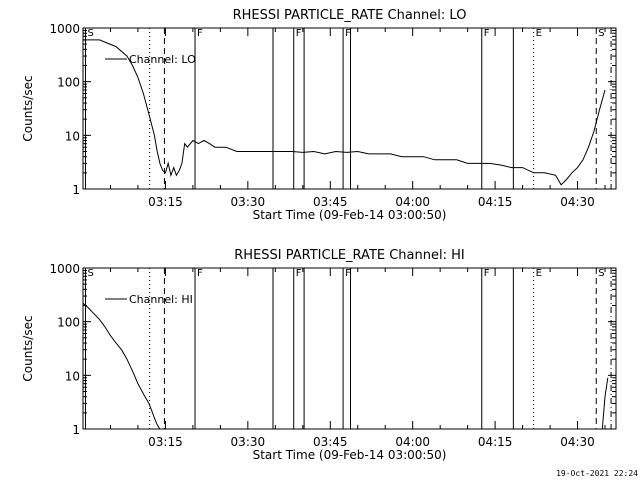 The height and width of the screenshot is (480, 640). Describe the element at coordinates (349, 255) in the screenshot. I see `chart-title: RHESSI PARTICLE_RATE Channel: HI` at that location.